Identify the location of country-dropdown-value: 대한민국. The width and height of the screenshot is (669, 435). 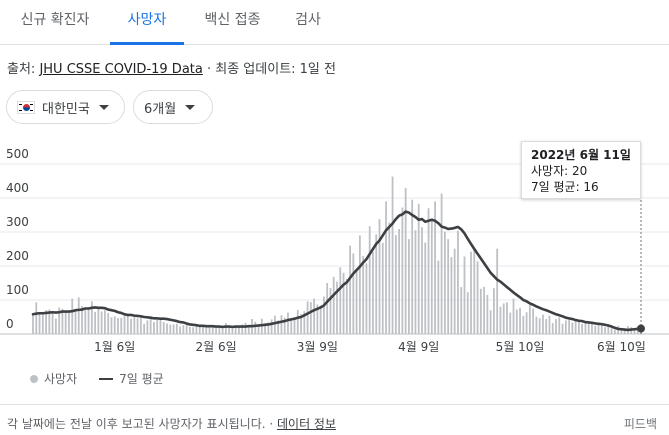
(66, 109).